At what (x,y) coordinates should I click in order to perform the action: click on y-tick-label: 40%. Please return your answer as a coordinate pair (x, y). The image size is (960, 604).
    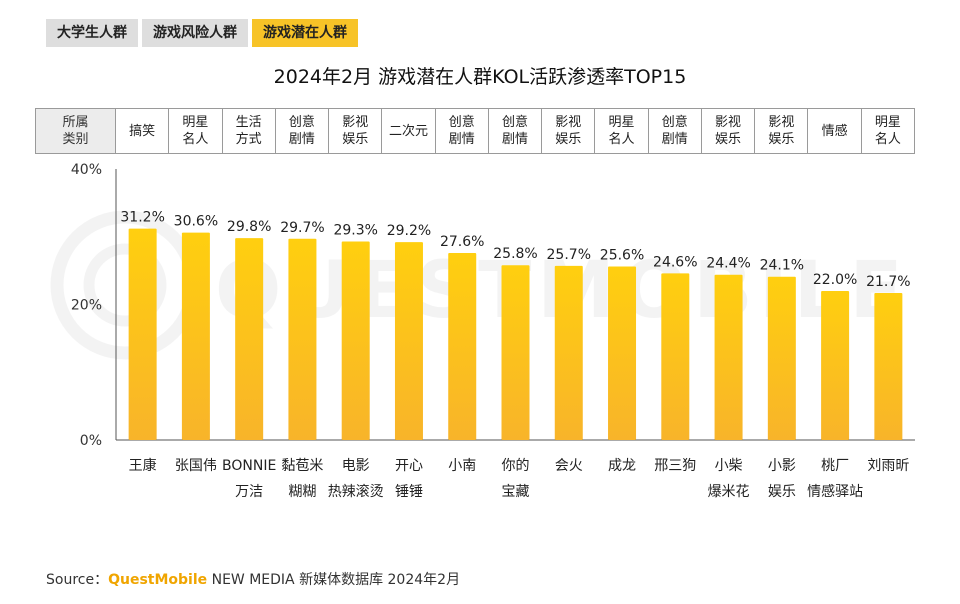
    Looking at the image, I should click on (86, 170).